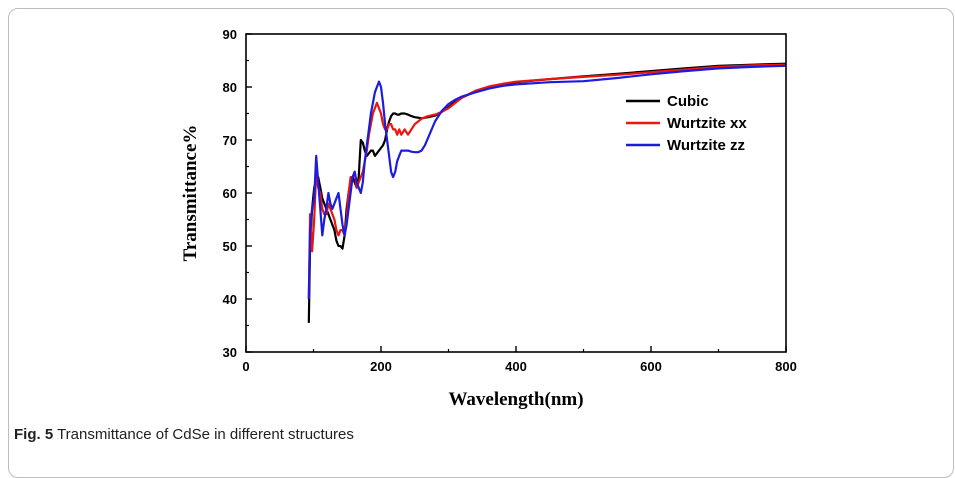  Describe the element at coordinates (34, 434) in the screenshot. I see `figure-label: Fig. 5` at that location.